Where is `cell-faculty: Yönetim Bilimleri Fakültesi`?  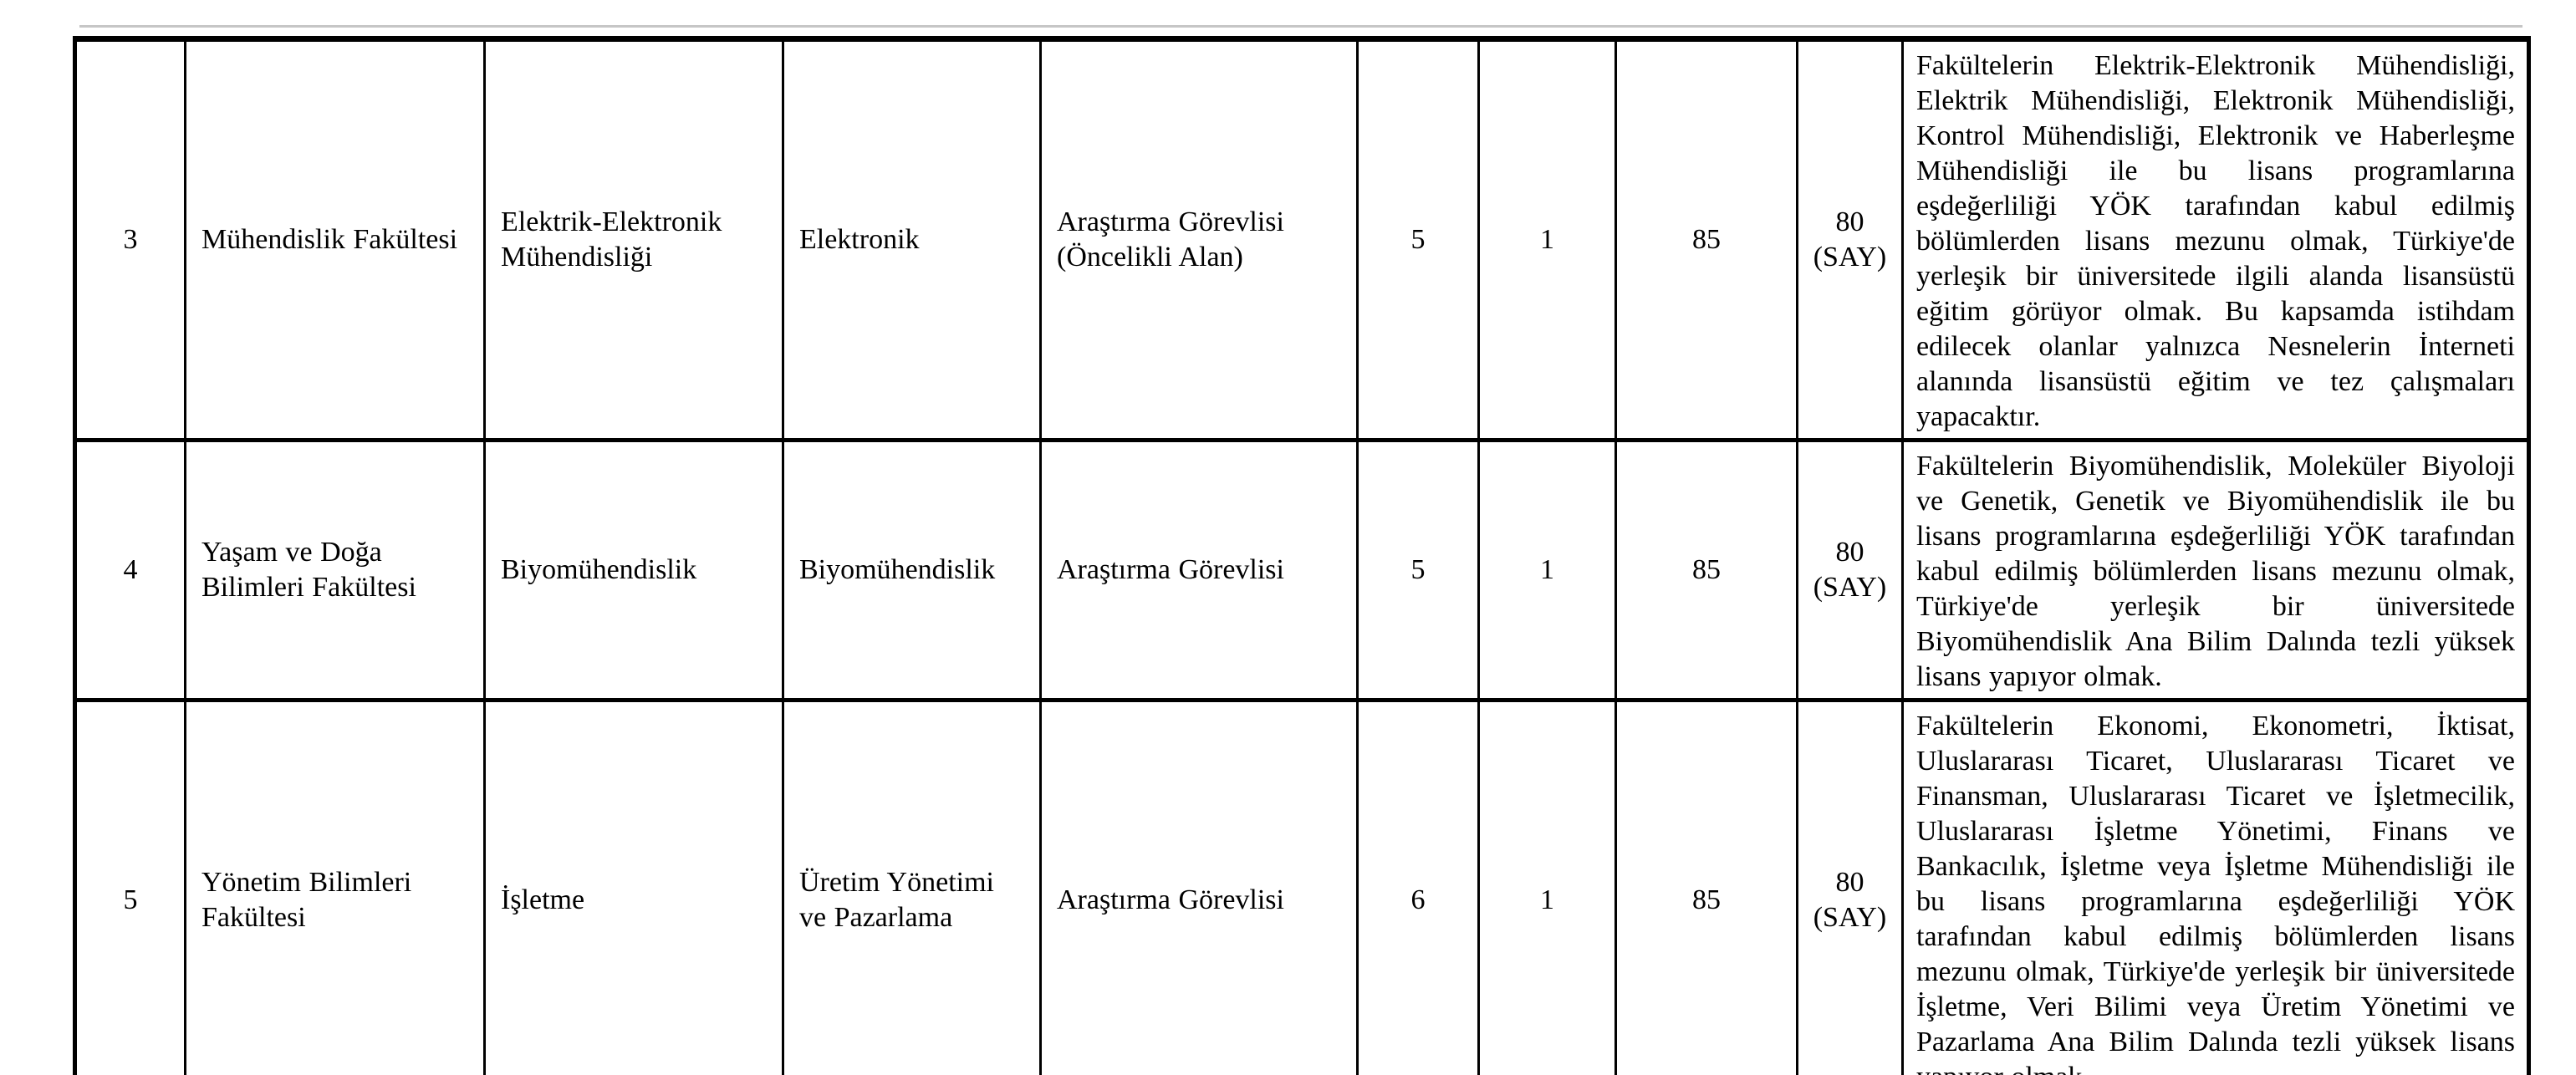 cell-faculty: Yönetim Bilimleri Fakültesi is located at coordinates (335, 886).